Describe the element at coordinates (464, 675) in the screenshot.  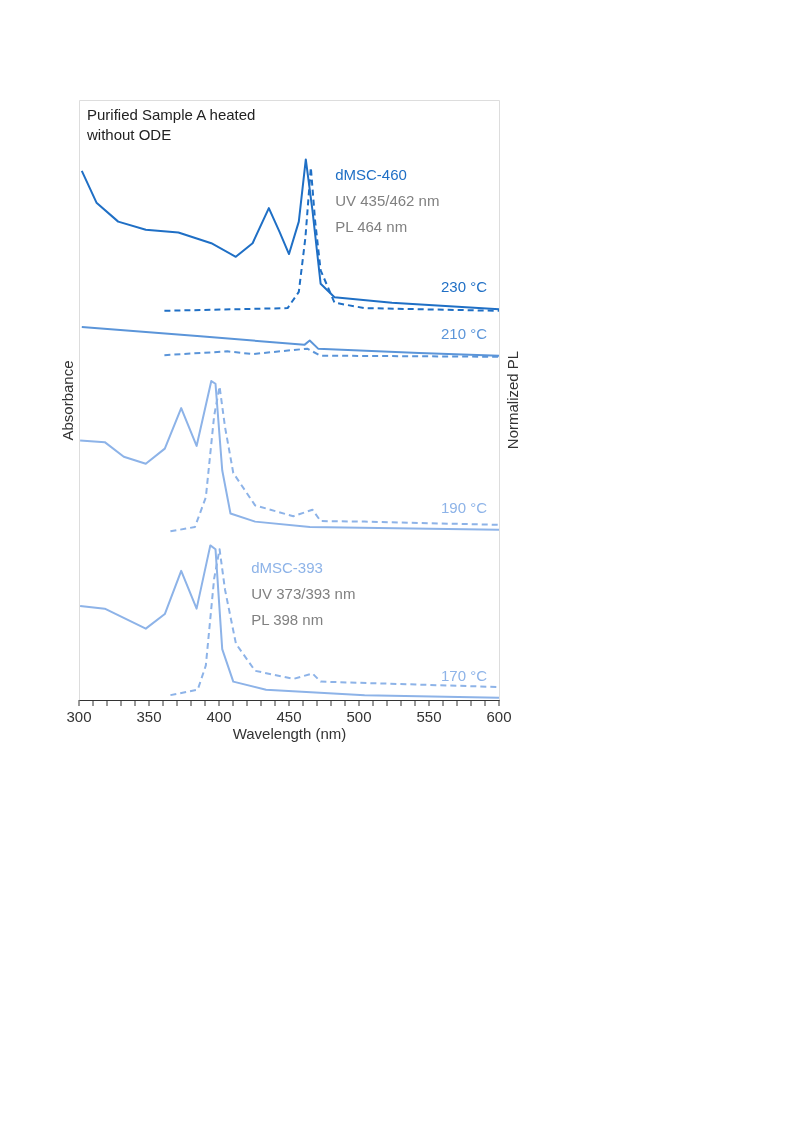
I see `series-label: 170 °C` at that location.